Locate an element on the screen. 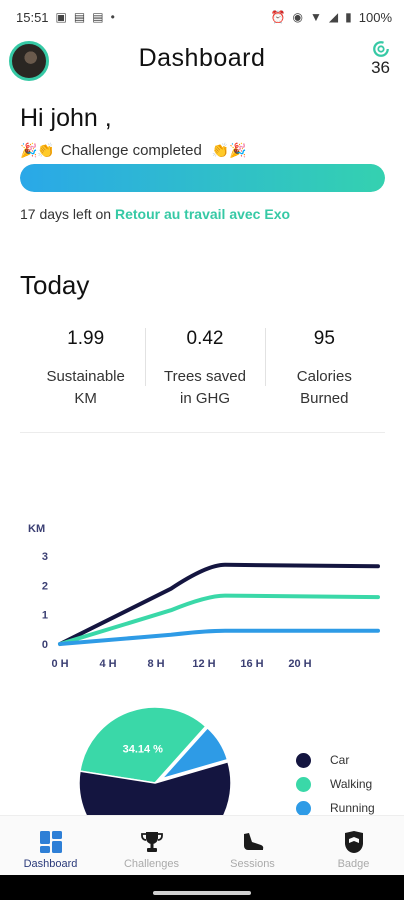 The height and width of the screenshot is (900, 404). nav-challenges: Challenges is located at coordinates (151, 845).